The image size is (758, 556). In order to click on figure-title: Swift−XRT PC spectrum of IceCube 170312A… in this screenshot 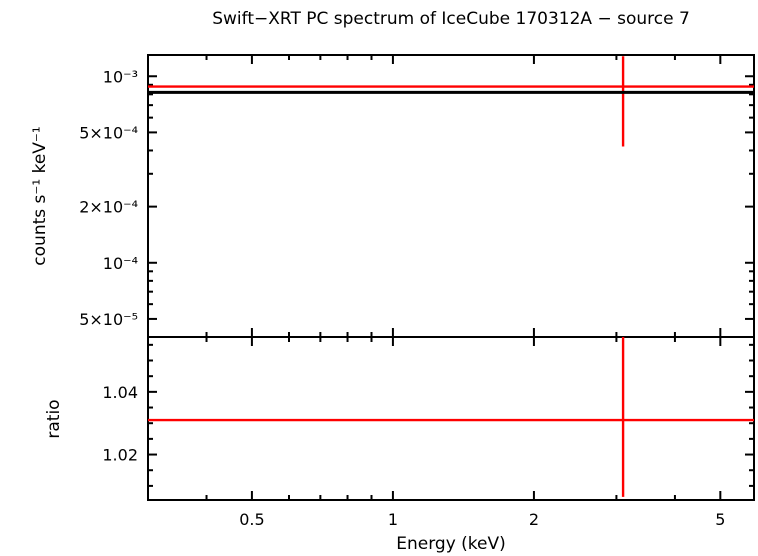, I will do `click(451, 19)`.